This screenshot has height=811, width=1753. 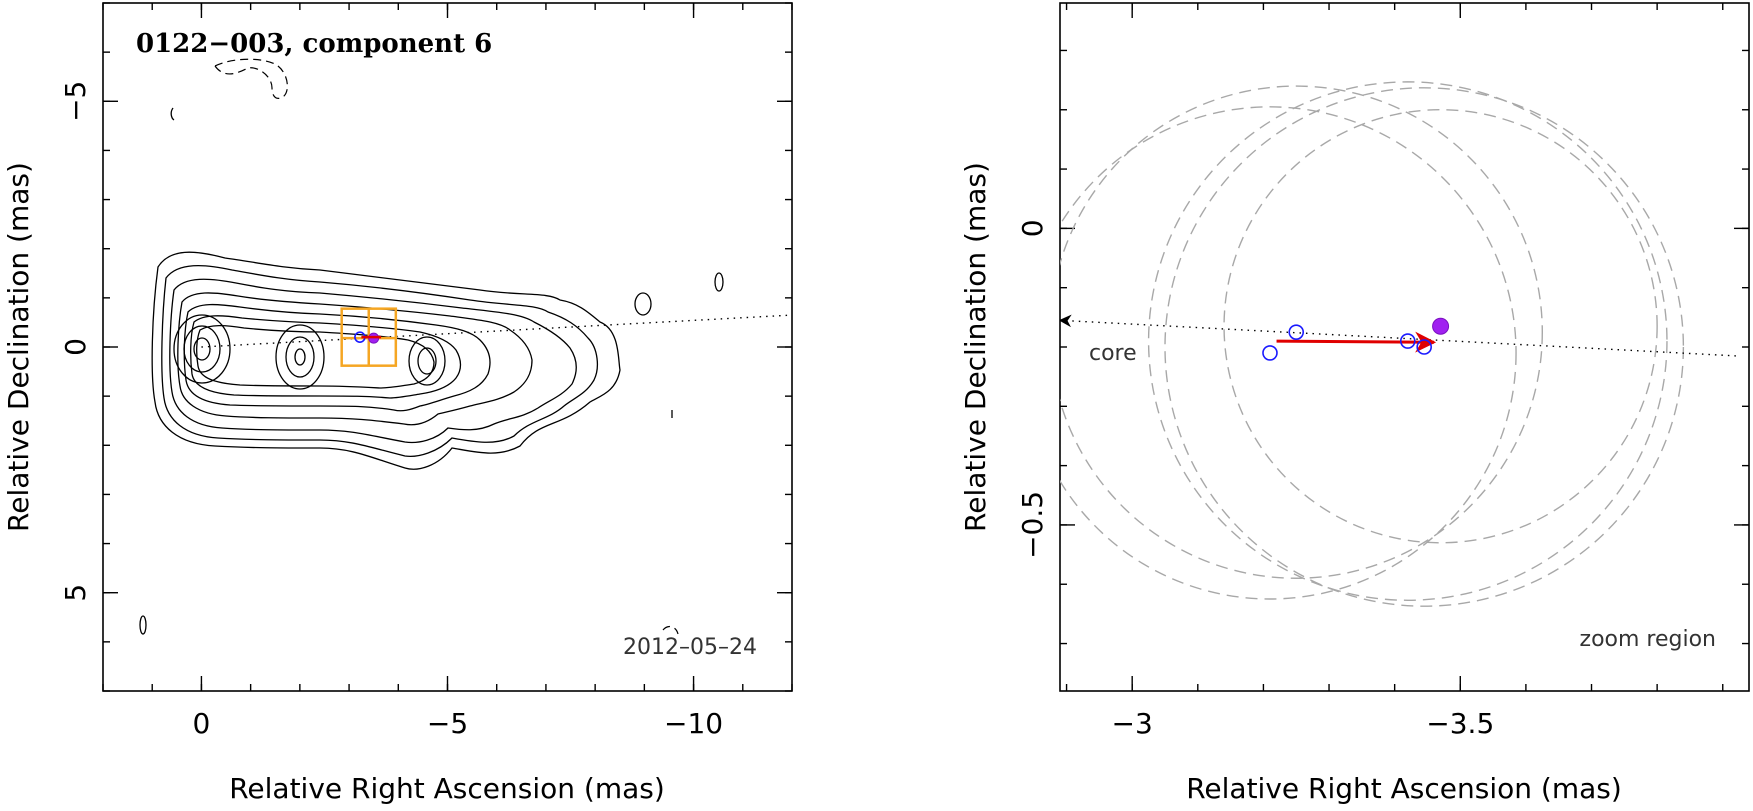 I want to click on epoch-points, so click(x=1356, y=339).